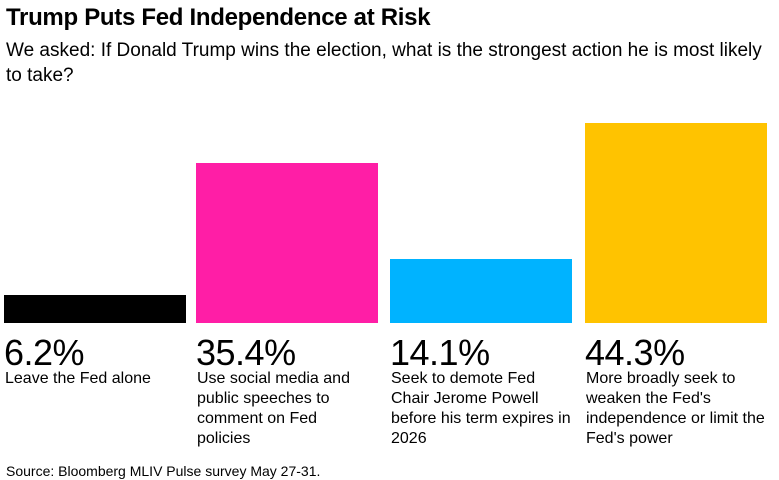 This screenshot has width=779, height=480. Describe the element at coordinates (635, 352) in the screenshot. I see `value-label-4: 44.3%` at that location.